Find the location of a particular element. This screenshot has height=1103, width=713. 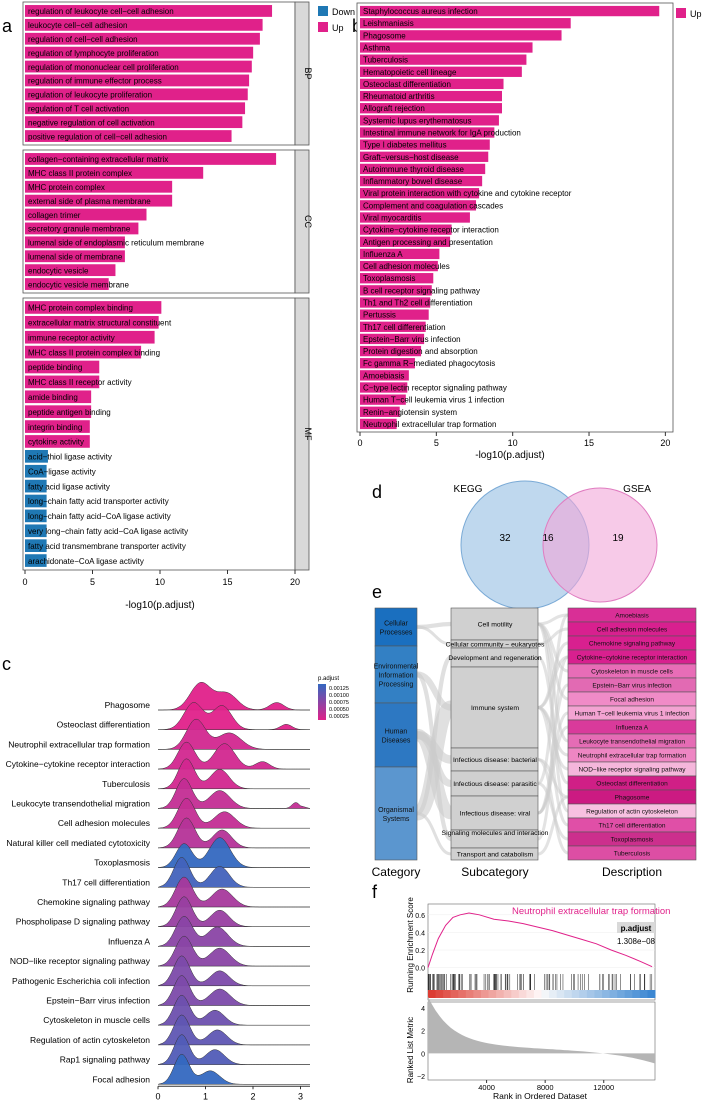

kegg-term-label: Renin−angiotensin system is located at coordinates (410, 412).